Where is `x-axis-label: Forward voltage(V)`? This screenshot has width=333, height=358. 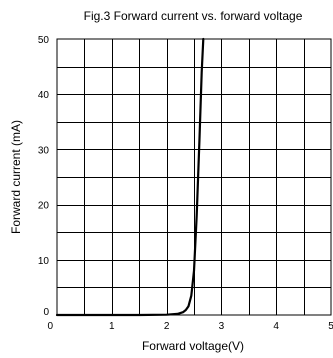 x-axis-label: Forward voltage(V) is located at coordinates (193, 346).